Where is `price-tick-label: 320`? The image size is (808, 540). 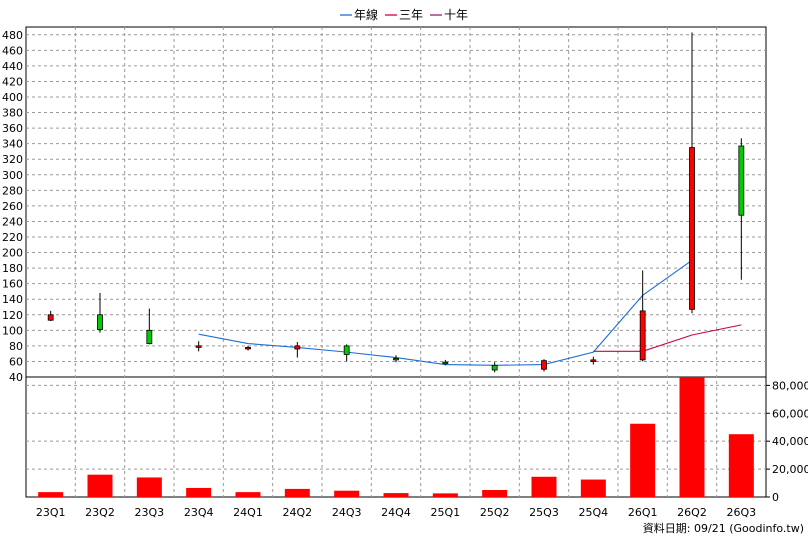
price-tick-label: 320 is located at coordinates (12, 159).